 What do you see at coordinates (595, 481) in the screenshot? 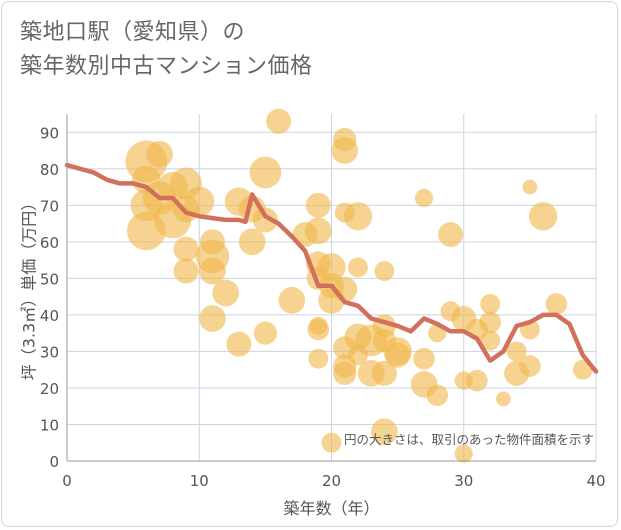
I see `x-tick-label: 40` at bounding box center [595, 481].